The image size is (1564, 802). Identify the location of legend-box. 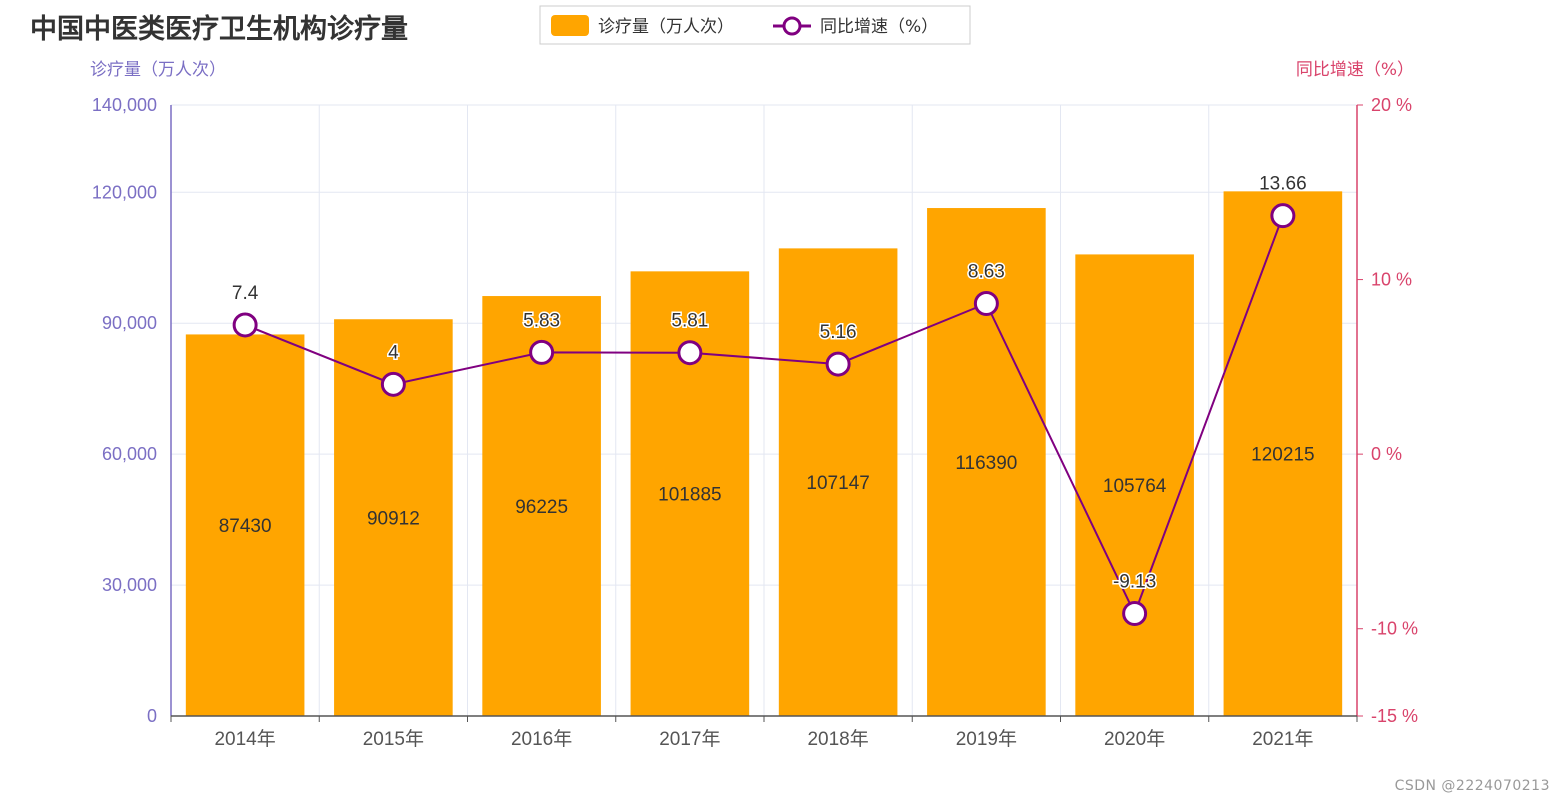
(755, 25).